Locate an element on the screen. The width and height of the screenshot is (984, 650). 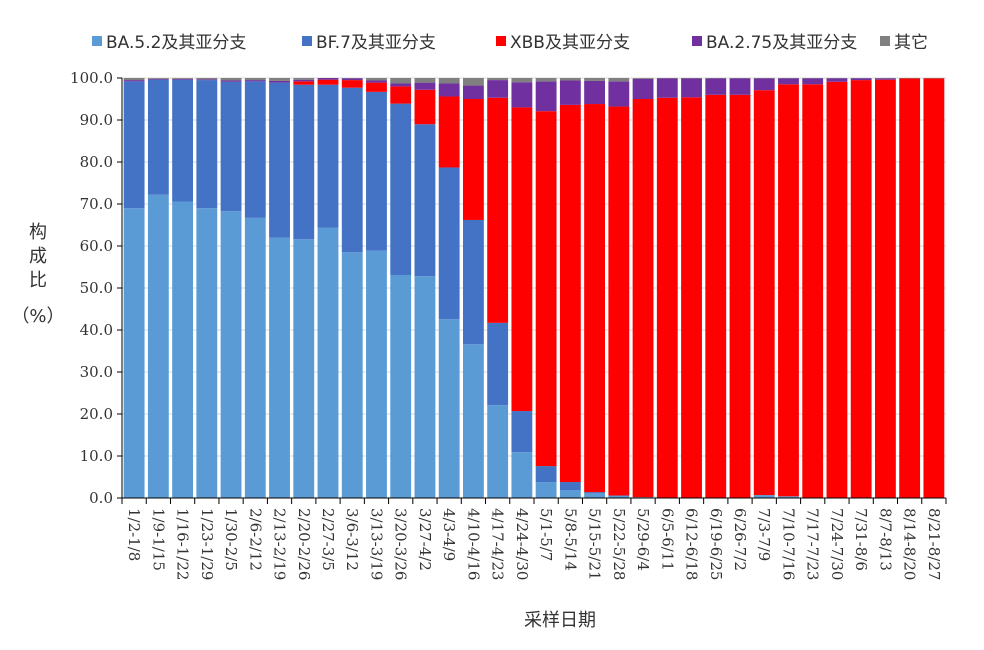
x-tick-label: 1/2-1/8 is located at coordinates (134, 534).